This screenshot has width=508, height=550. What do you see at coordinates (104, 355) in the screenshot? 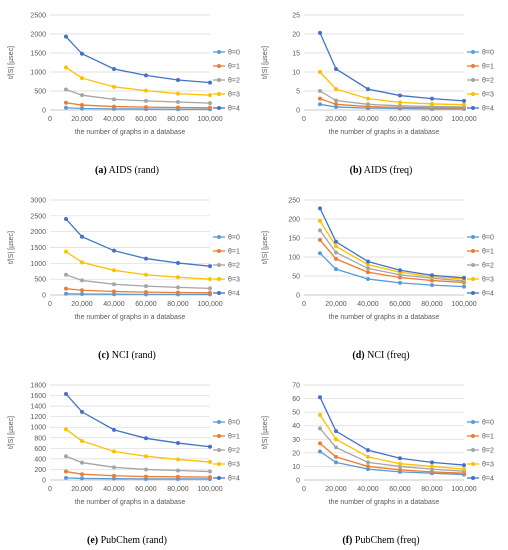
I see `caption-letter: (c)` at bounding box center [104, 355].